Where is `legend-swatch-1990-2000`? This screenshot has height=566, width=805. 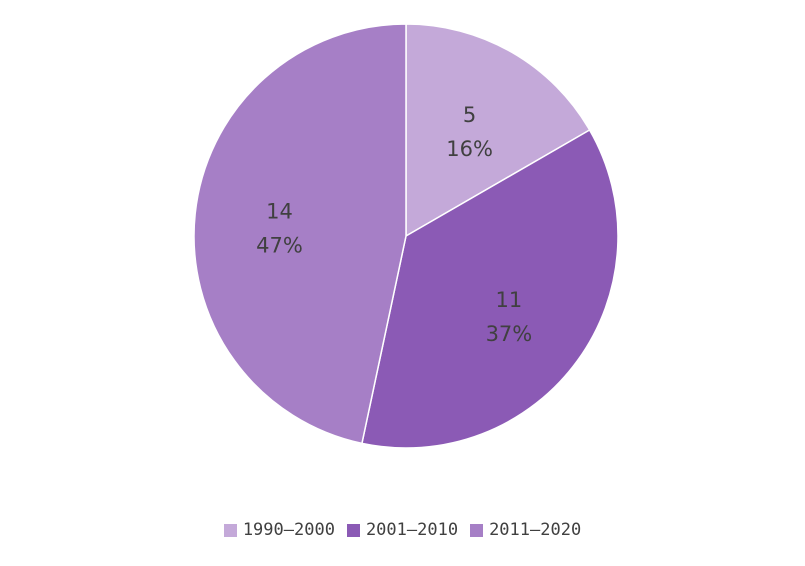 legend-swatch-1990-2000 is located at coordinates (230, 530).